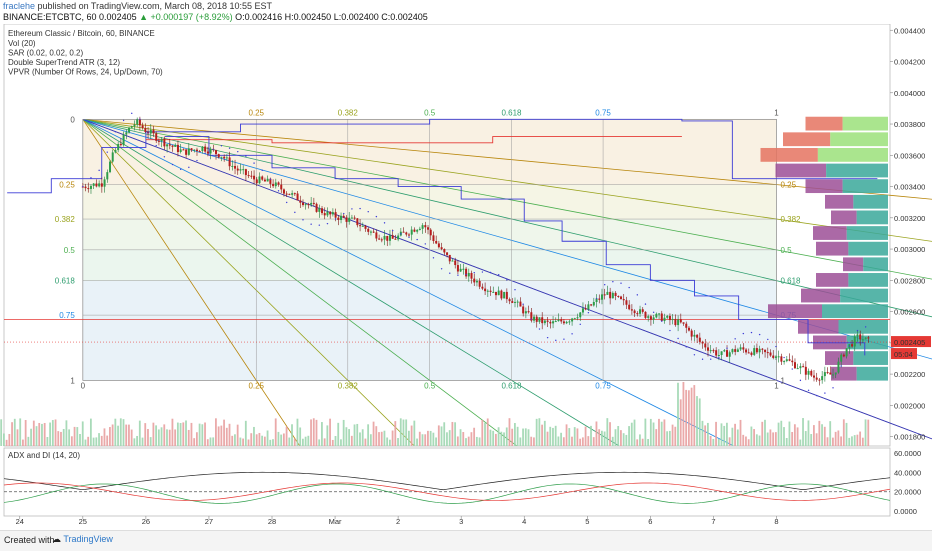  Describe the element at coordinates (70, 250) in the screenshot. I see `fib-left-label: 0.5` at that location.